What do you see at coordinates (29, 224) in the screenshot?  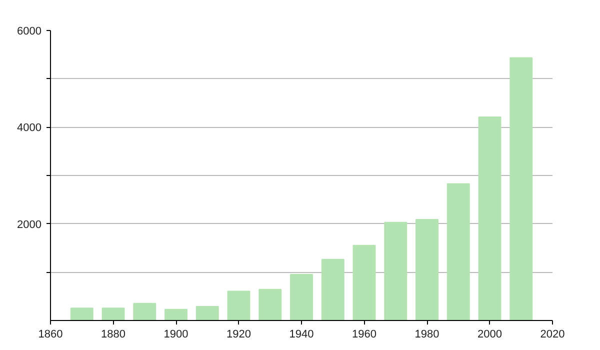 I see `y-tick-label: 2000` at bounding box center [29, 224].